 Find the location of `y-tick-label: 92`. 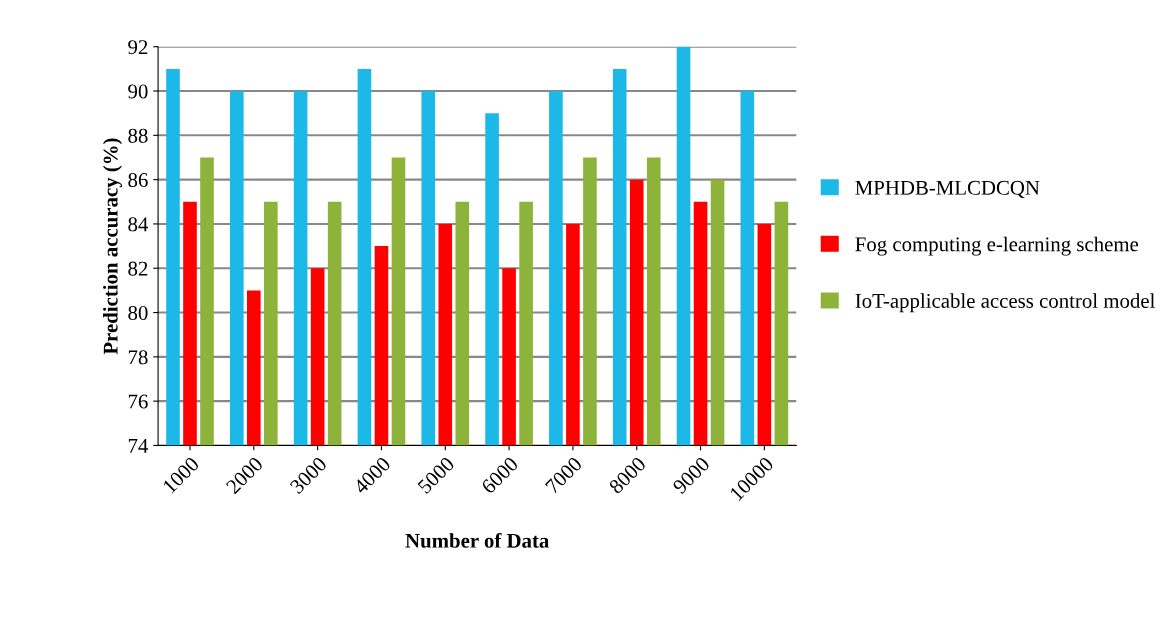

y-tick-label: 92 is located at coordinates (138, 47).